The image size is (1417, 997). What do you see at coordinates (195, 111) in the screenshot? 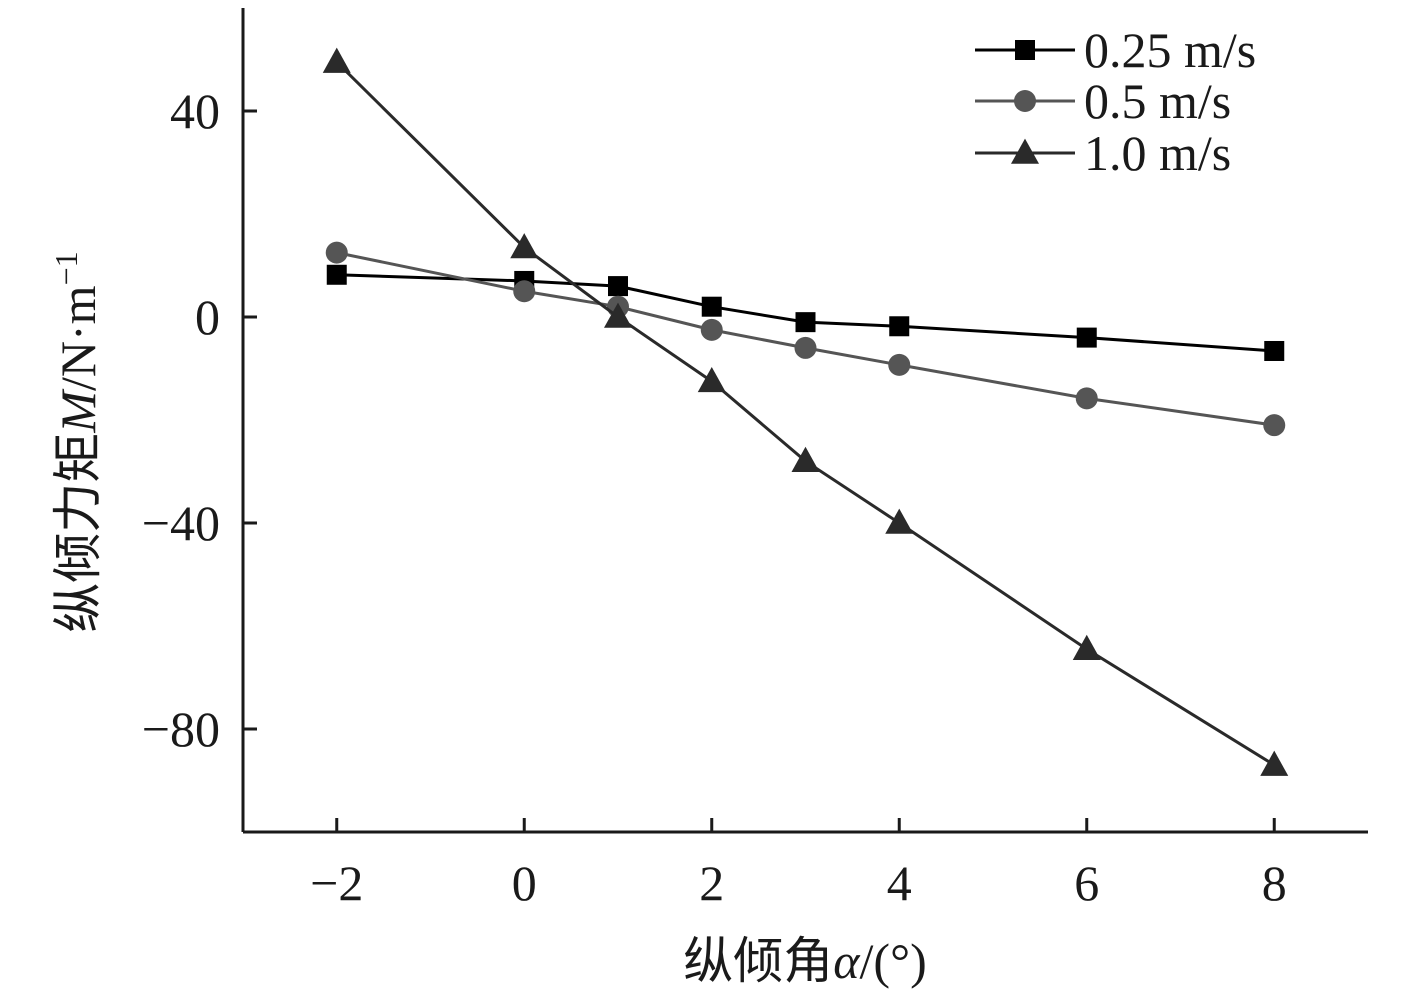
I see `y-tick-label: 40` at bounding box center [195, 111].